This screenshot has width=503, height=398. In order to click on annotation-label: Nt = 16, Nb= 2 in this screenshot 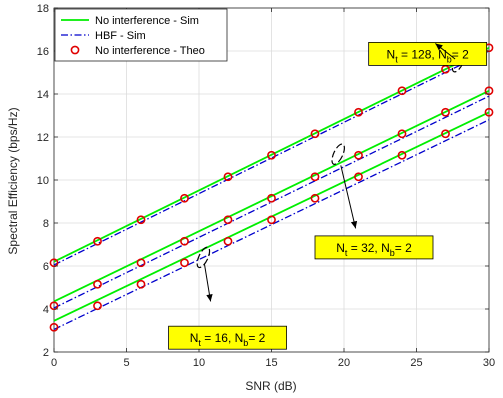, I will do `click(228, 339)`.